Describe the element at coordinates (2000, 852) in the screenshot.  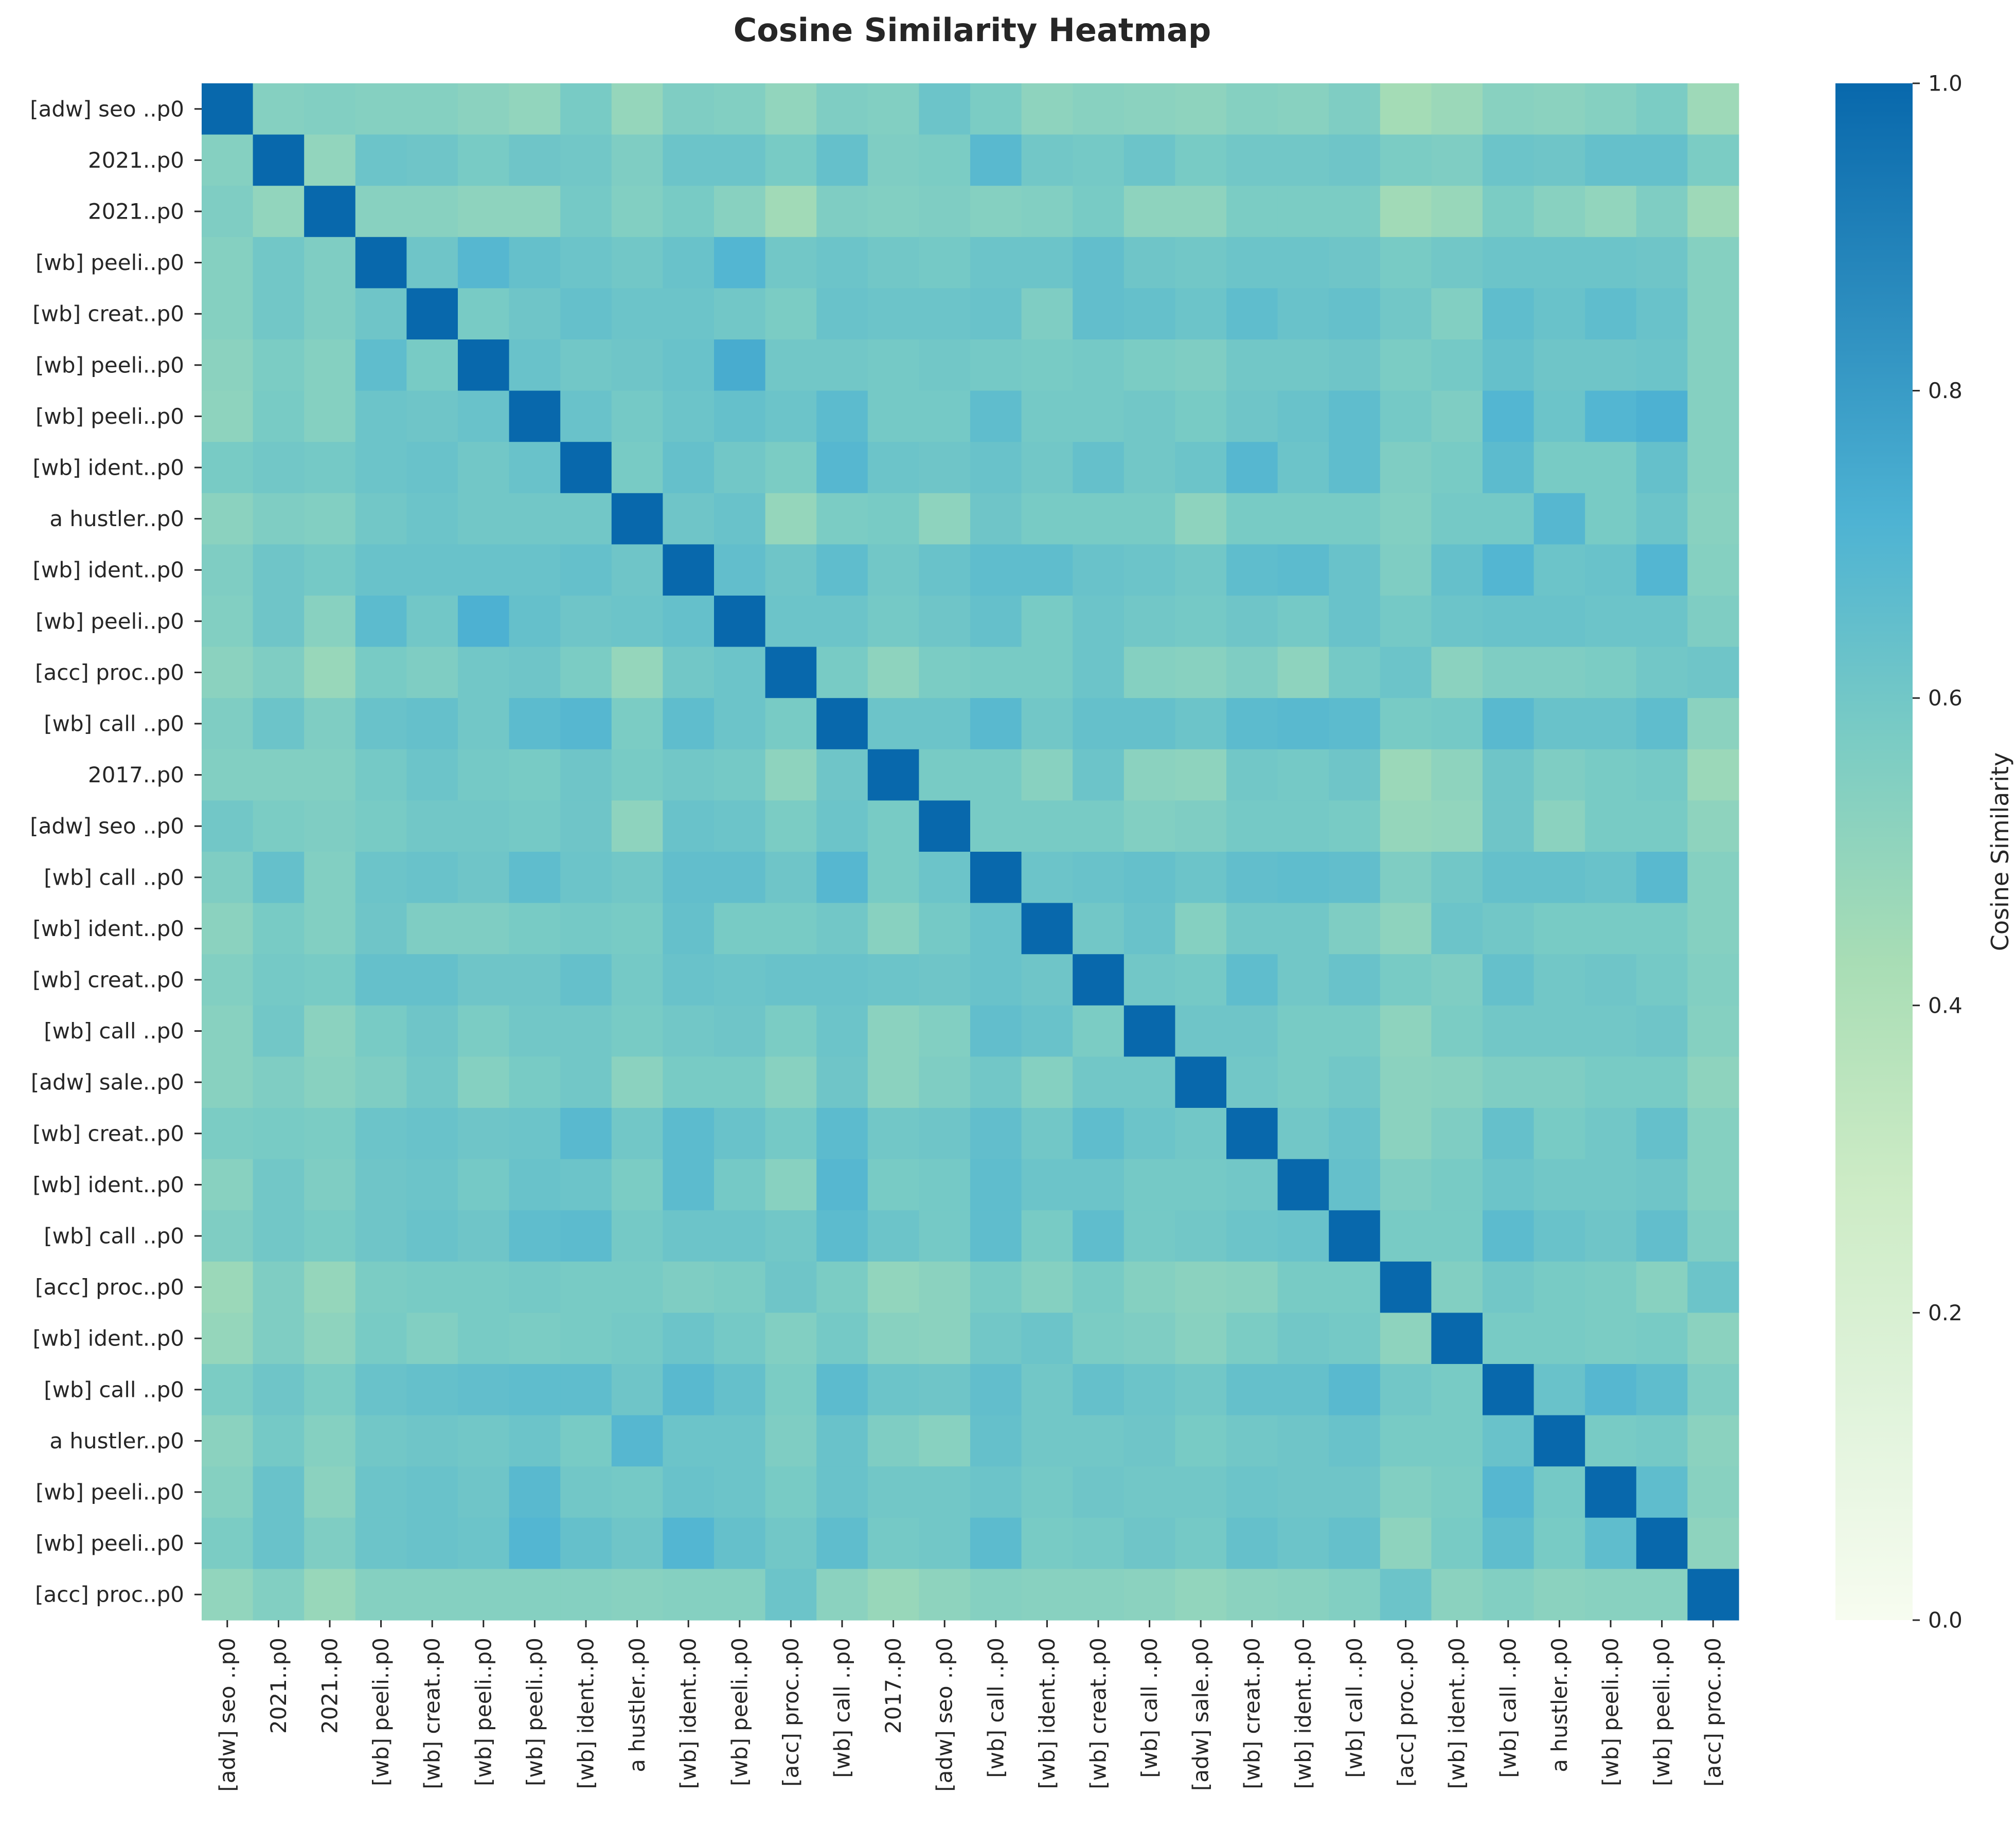
I see `colorbar-label: Cosine Similarity` at that location.